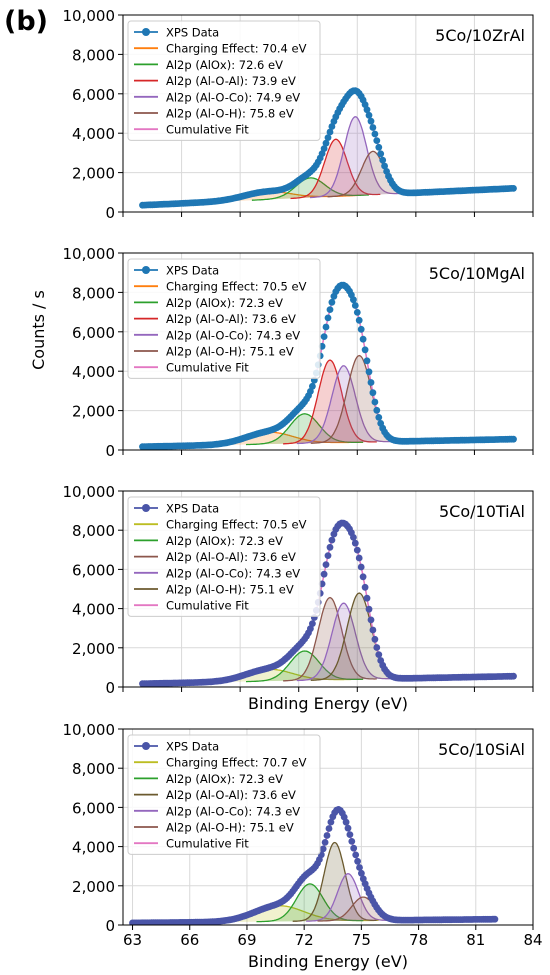 The height and width of the screenshot is (975, 550). Describe the element at coordinates (93, 333) in the screenshot. I see `y-tick-label: 6,000` at that location.